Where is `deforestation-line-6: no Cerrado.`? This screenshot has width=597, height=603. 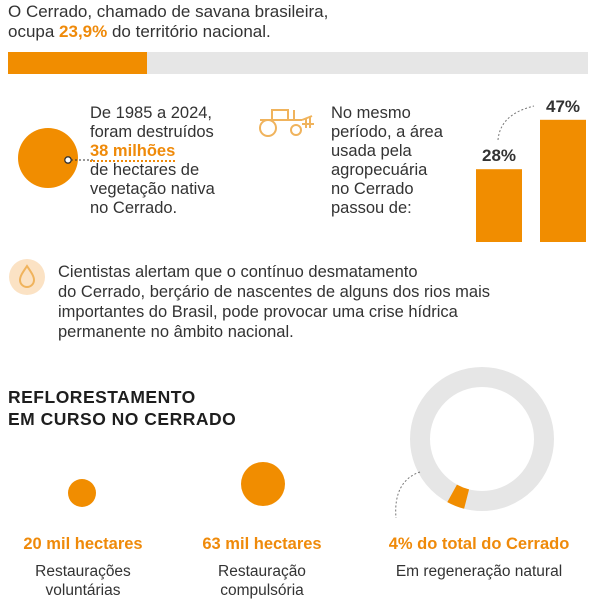
deforestation-line-6: no Cerrado. is located at coordinates (134, 208).